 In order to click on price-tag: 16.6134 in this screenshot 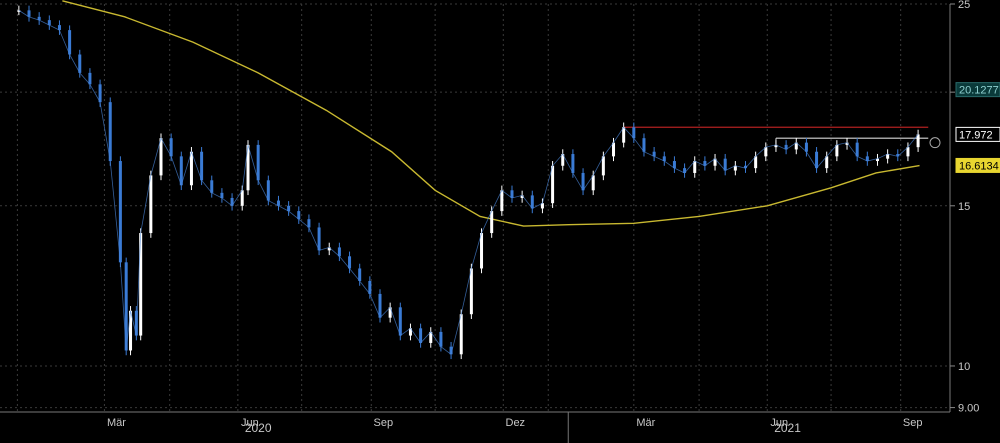, I will do `click(977, 165)`.